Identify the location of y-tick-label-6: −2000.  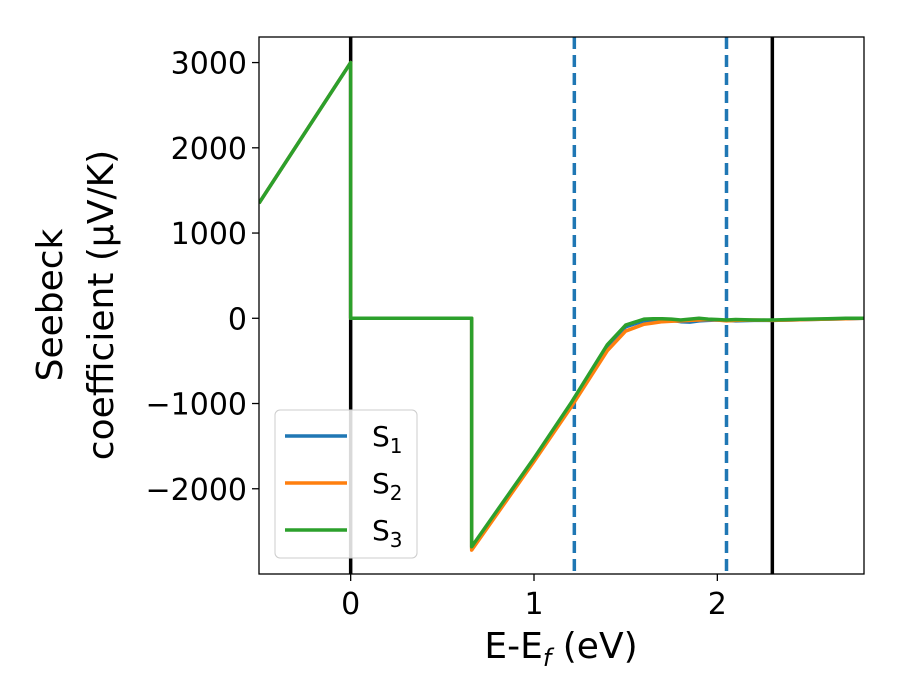
(196, 490).